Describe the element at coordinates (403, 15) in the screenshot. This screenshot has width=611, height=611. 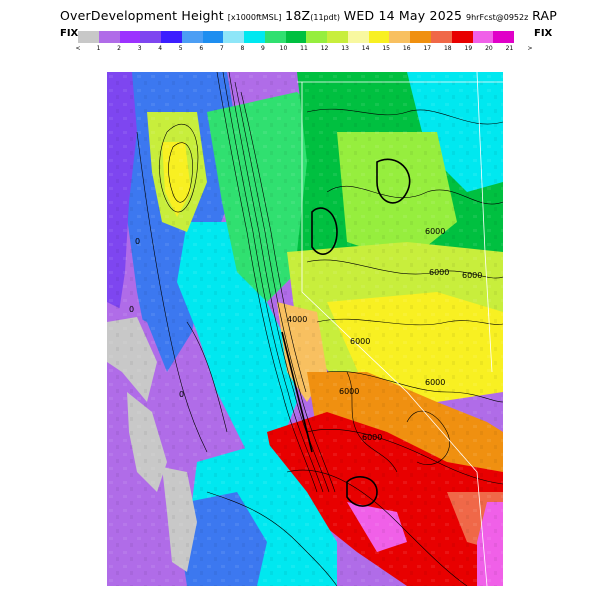
I see `title-date: WED 14 May 2025` at that location.